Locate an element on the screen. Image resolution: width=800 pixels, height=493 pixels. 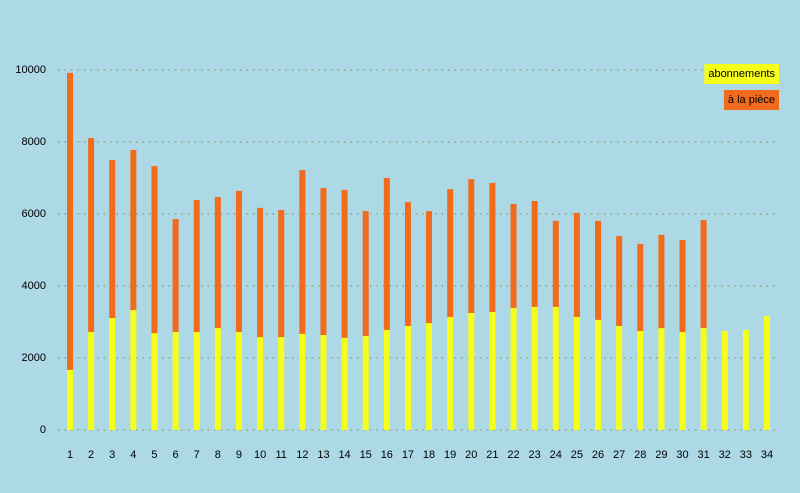
x-tick-label: 17 is located at coordinates (408, 455).